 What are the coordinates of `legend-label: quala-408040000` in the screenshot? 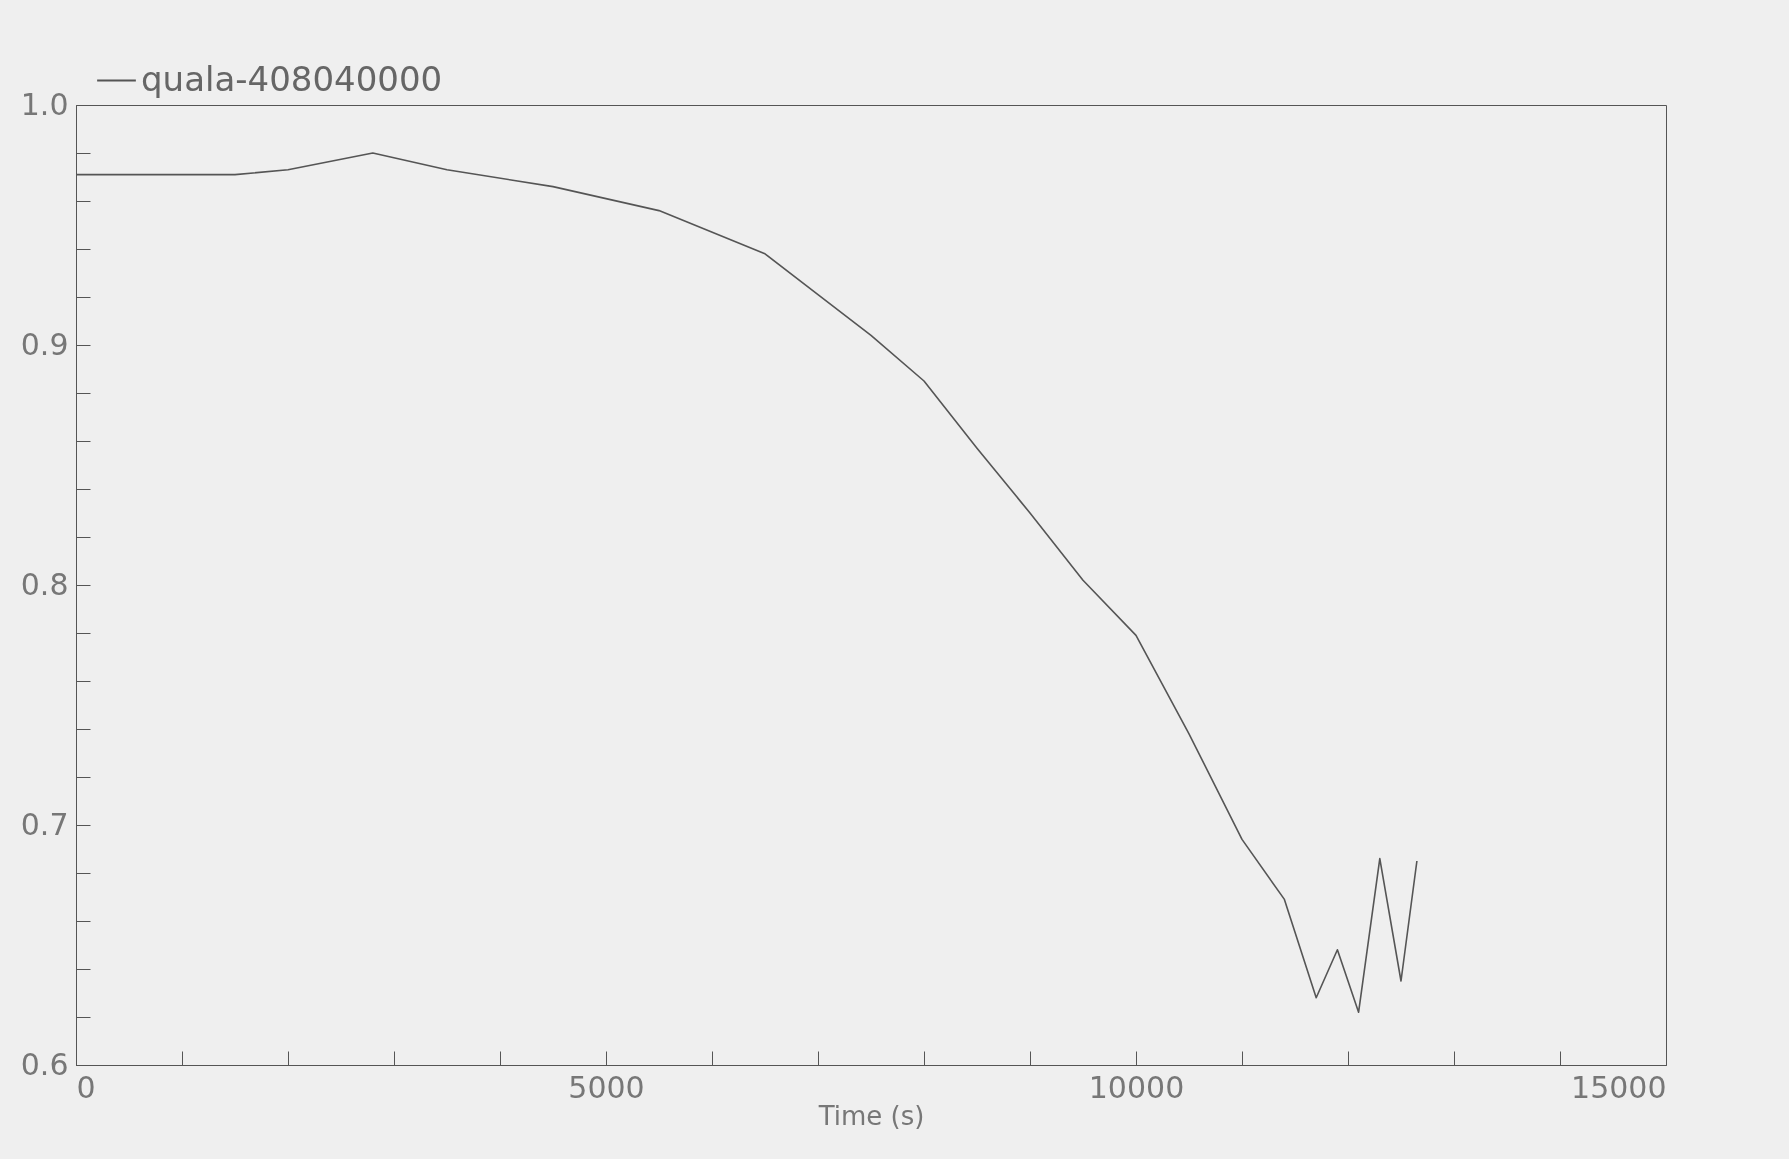 It's located at (292, 78).